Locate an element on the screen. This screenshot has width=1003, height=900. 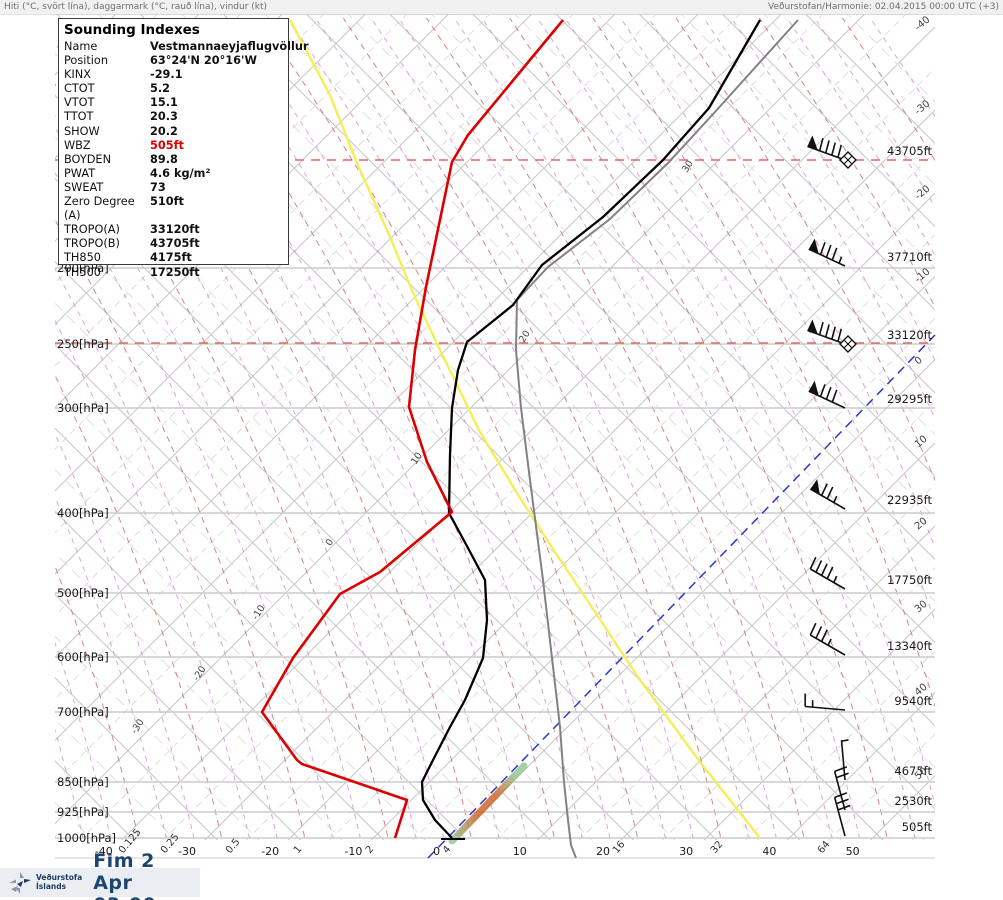
isotherm-edge-label: -20 is located at coordinates (923, 192).